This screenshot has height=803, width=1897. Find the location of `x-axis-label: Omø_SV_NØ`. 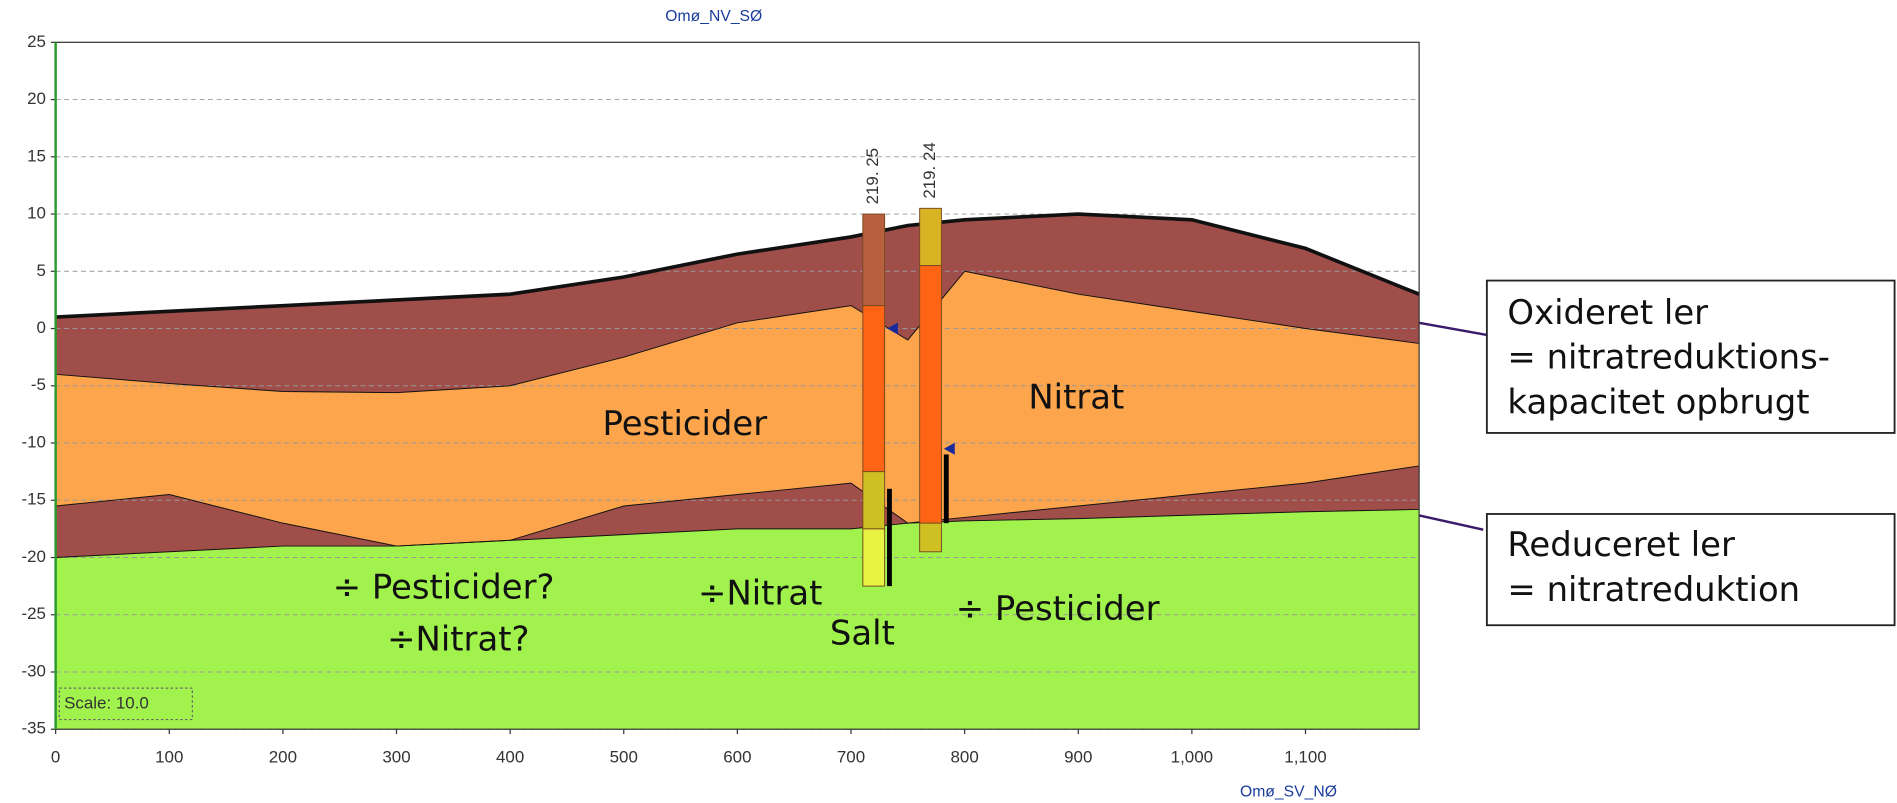

x-axis-label: Omø_SV_NØ is located at coordinates (1288, 791).